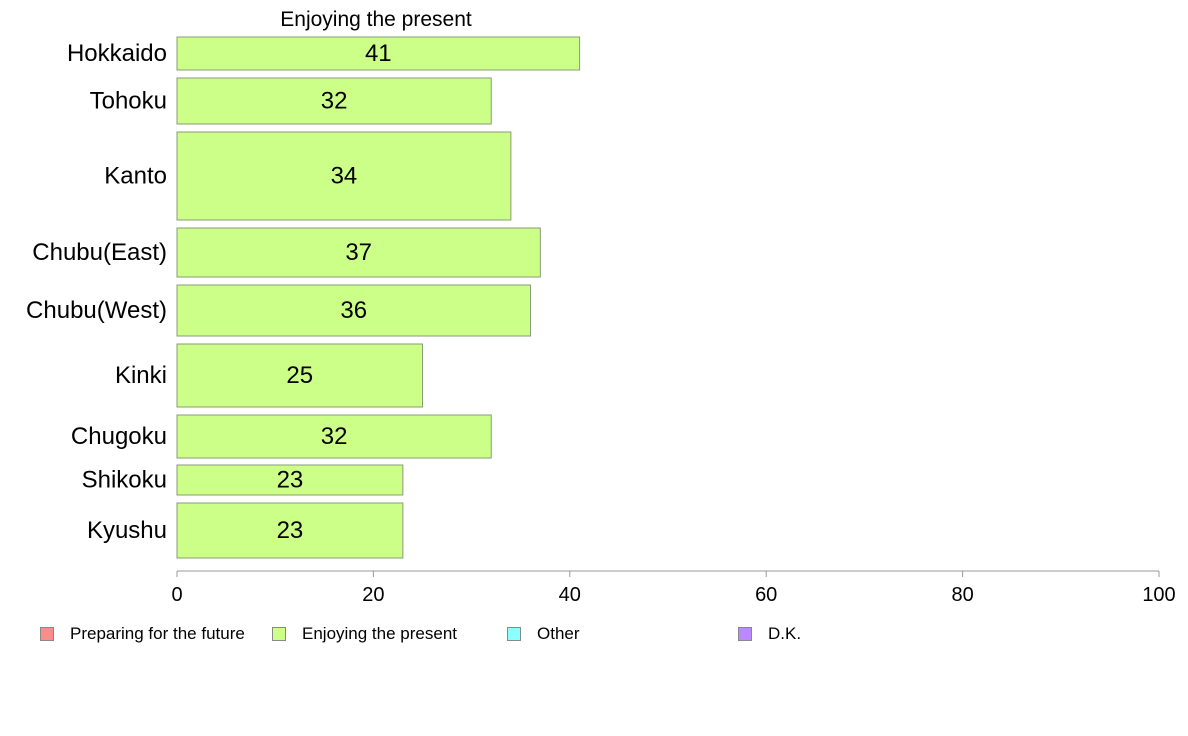 The height and width of the screenshot is (736, 1188). I want to click on data-label: 41, so click(378, 53).